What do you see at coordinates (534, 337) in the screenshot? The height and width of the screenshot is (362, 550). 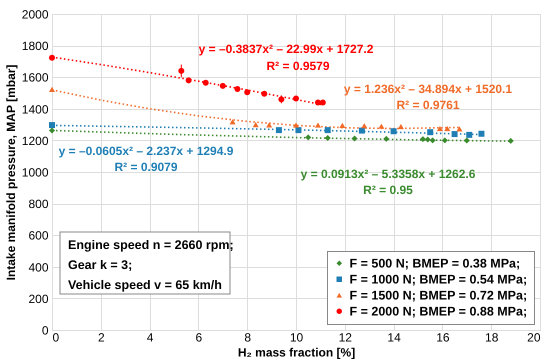 I see `x-tick-label: 20` at bounding box center [534, 337].